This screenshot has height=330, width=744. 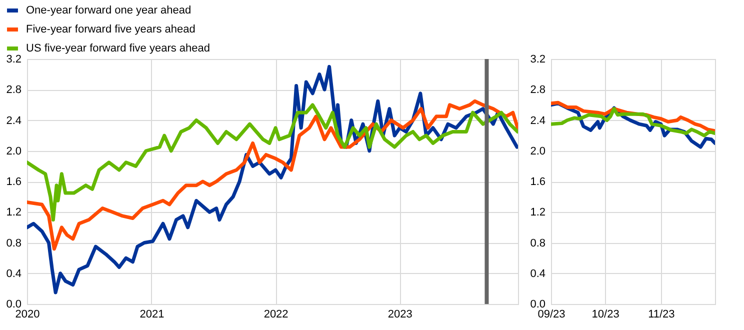 What do you see at coordinates (109, 10) in the screenshot?
I see `legend-label: One-year forward one year ahead` at bounding box center [109, 10].